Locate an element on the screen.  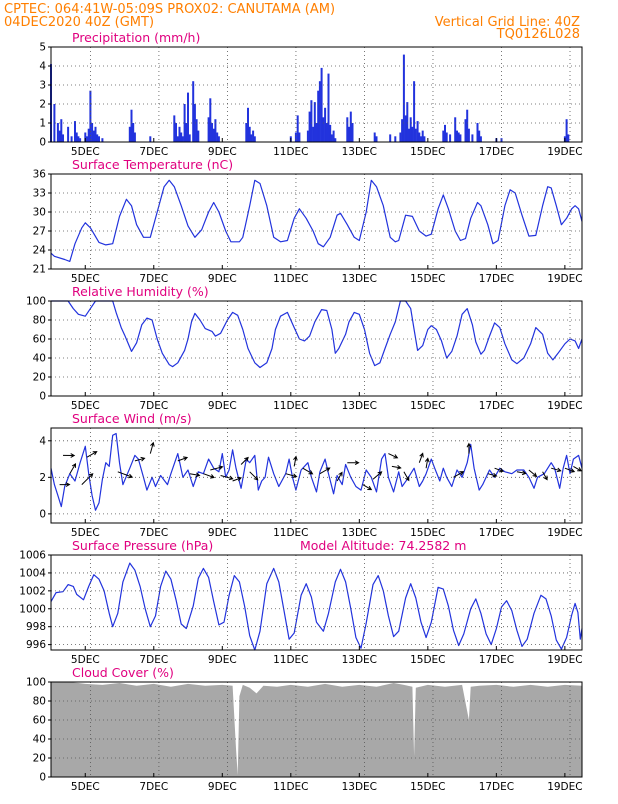
y-tick-label: 4 is located at coordinates (42, 67).